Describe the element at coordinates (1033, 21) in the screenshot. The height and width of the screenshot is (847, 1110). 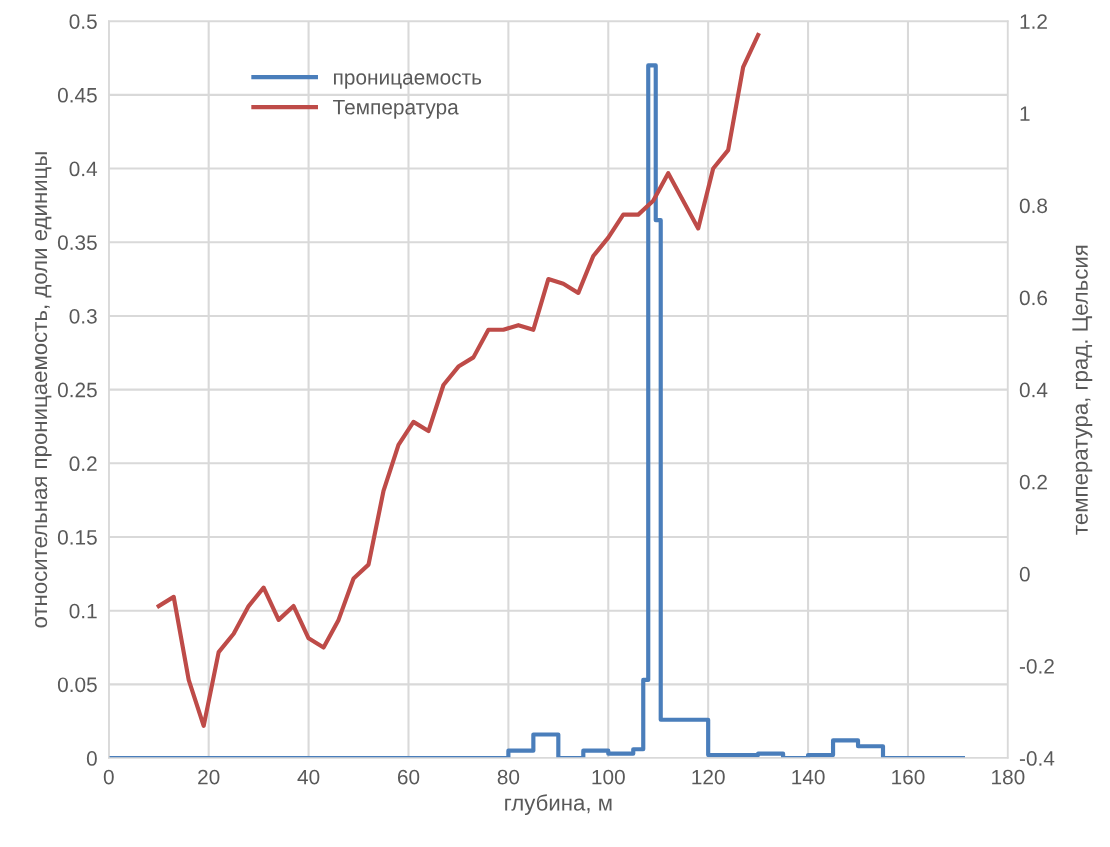
I see `y2-tick-label: 1.2` at that location.